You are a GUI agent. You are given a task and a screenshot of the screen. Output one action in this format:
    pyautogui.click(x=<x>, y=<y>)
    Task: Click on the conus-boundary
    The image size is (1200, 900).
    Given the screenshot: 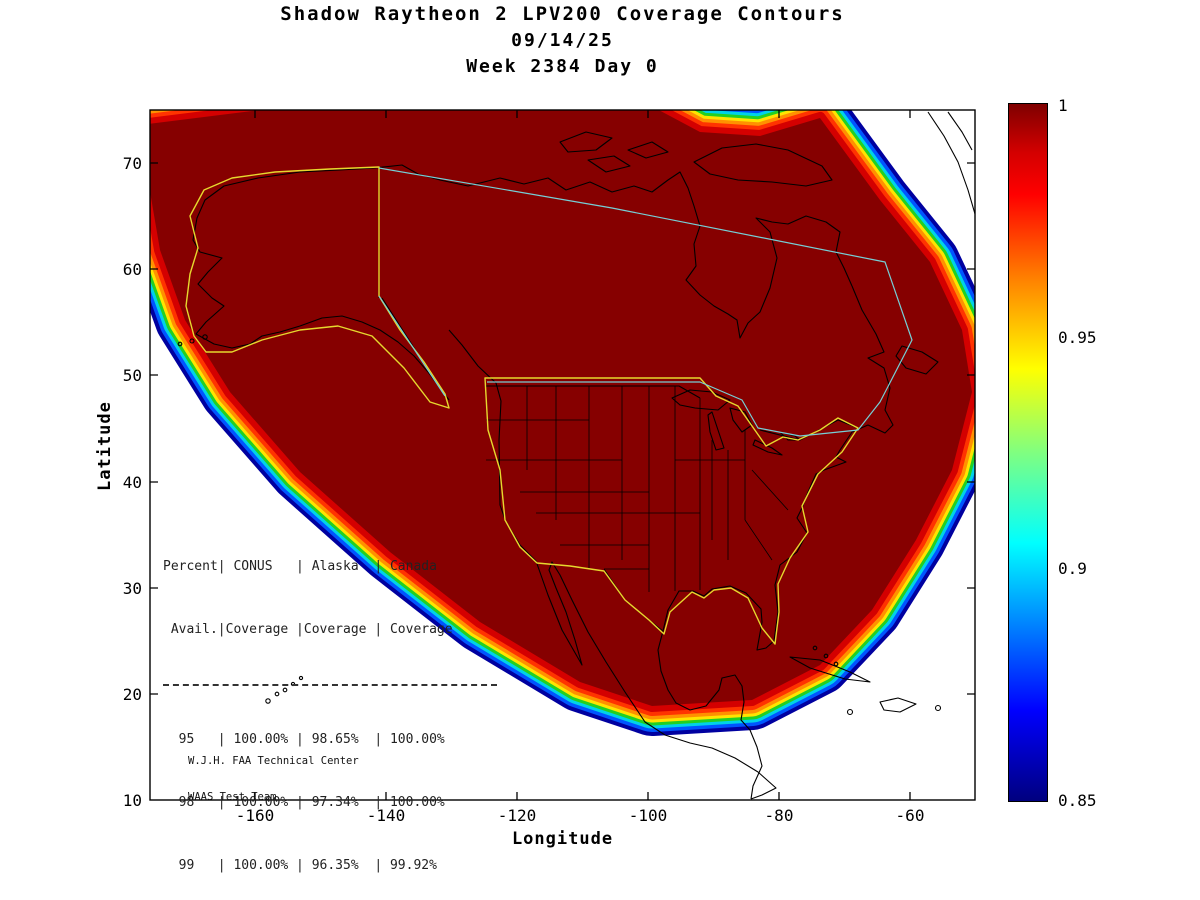 What is the action you would take?
    pyautogui.click(x=671, y=511)
    